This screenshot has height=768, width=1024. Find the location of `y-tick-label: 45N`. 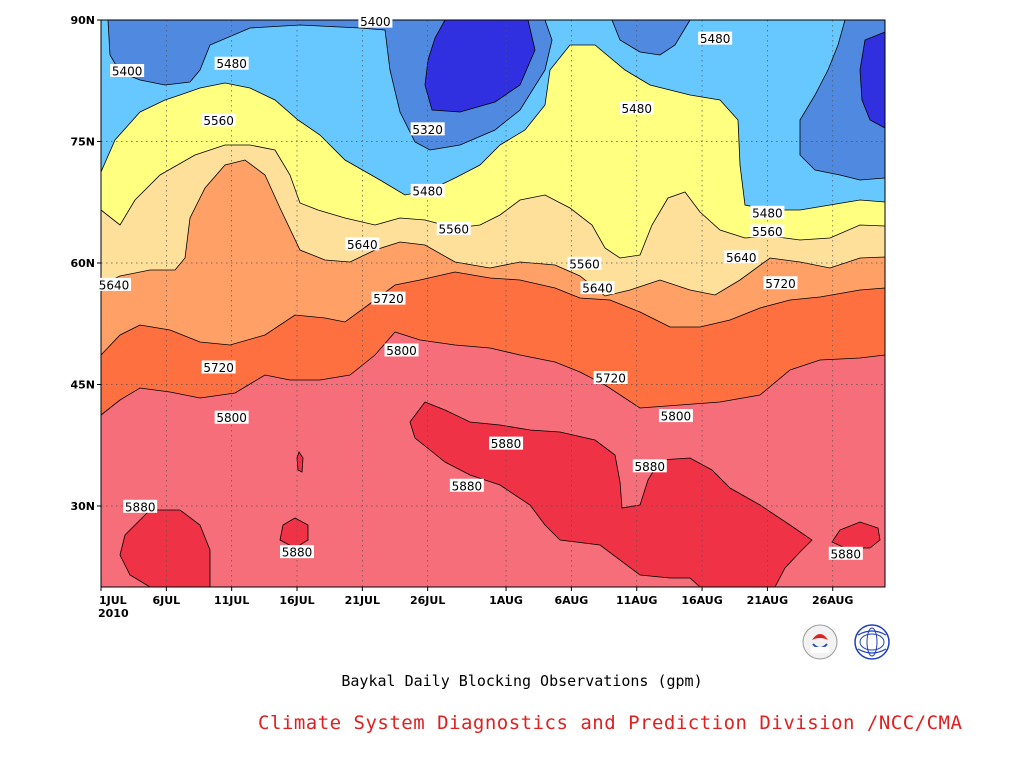

y-tick-label: 45N is located at coordinates (82, 385).